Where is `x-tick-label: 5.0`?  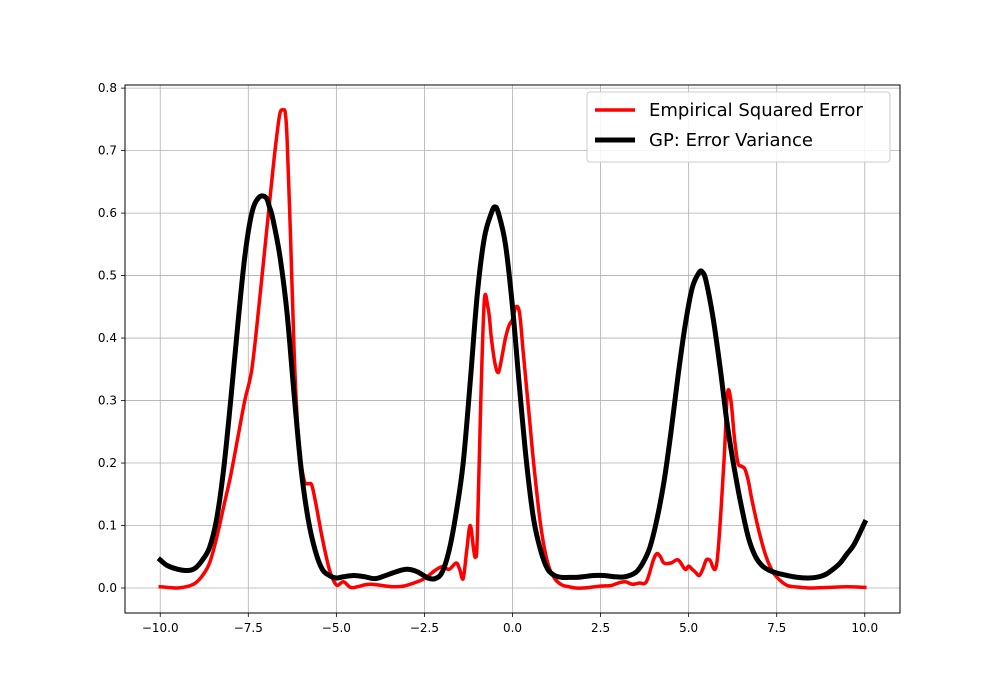 x-tick-label: 5.0 is located at coordinates (688, 628).